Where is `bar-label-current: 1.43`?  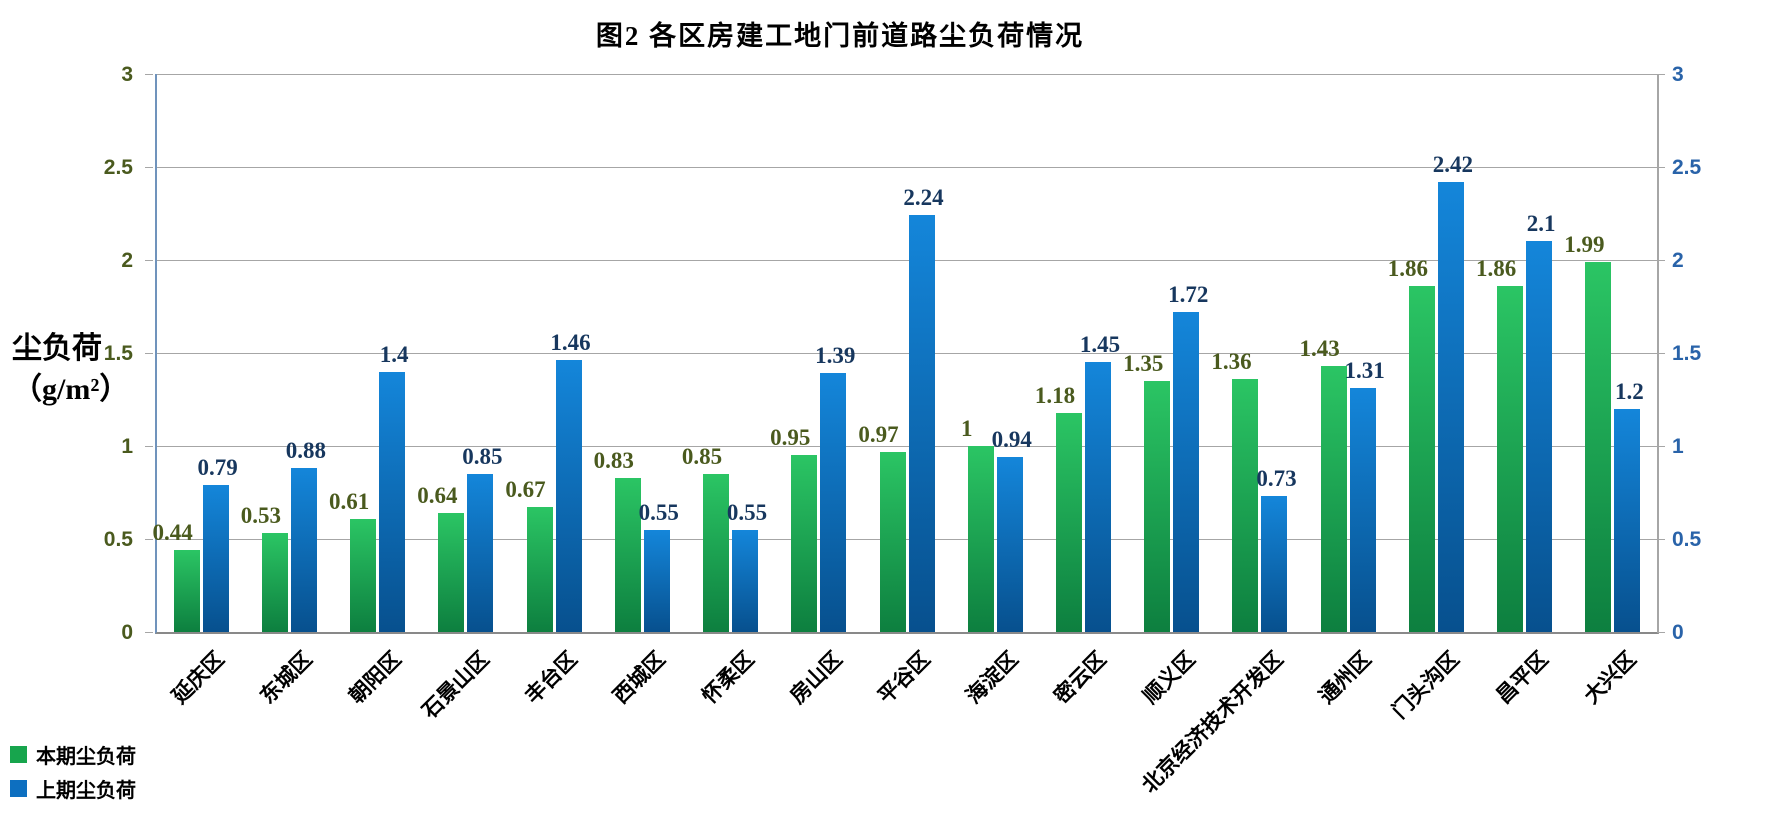 bar-label-current: 1.43 is located at coordinates (1319, 349).